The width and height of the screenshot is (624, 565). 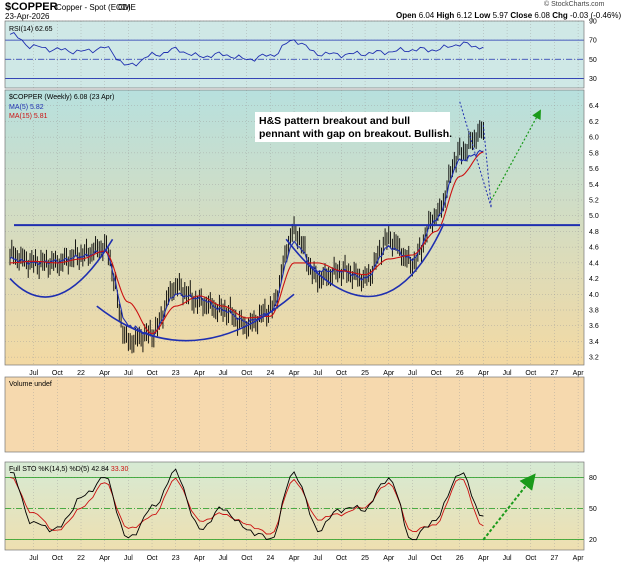 I want to click on price-y-tick: 3.2, so click(x=594, y=358).